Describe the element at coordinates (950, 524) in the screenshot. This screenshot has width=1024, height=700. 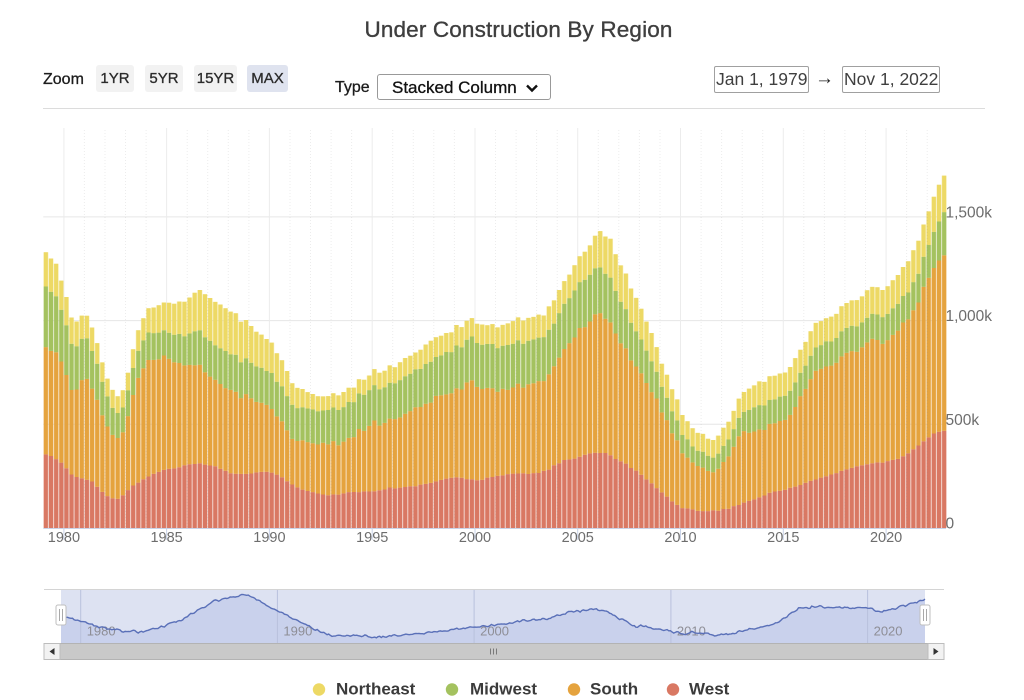
I see `svg-text: 0` at that location.